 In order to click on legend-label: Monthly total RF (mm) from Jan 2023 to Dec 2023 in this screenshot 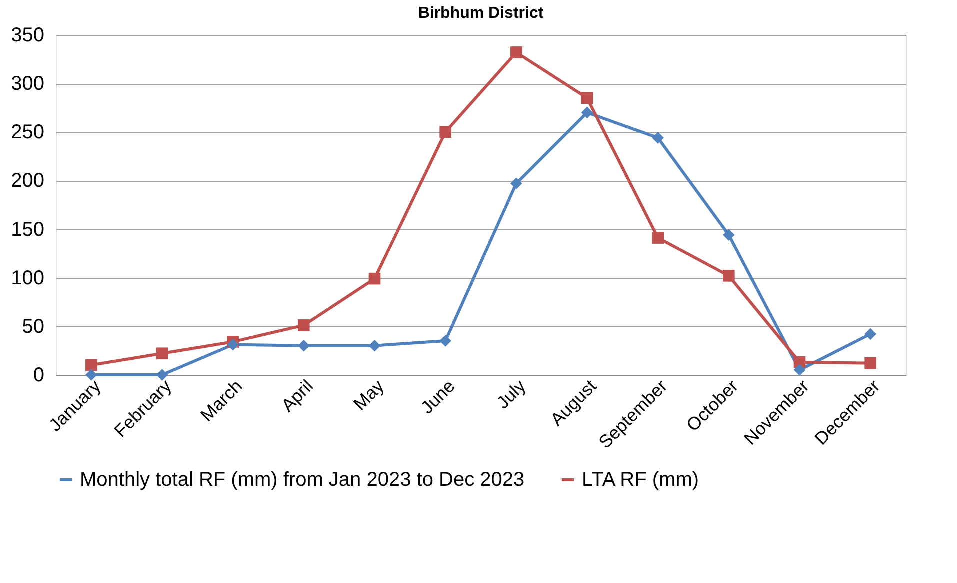, I will do `click(302, 480)`.